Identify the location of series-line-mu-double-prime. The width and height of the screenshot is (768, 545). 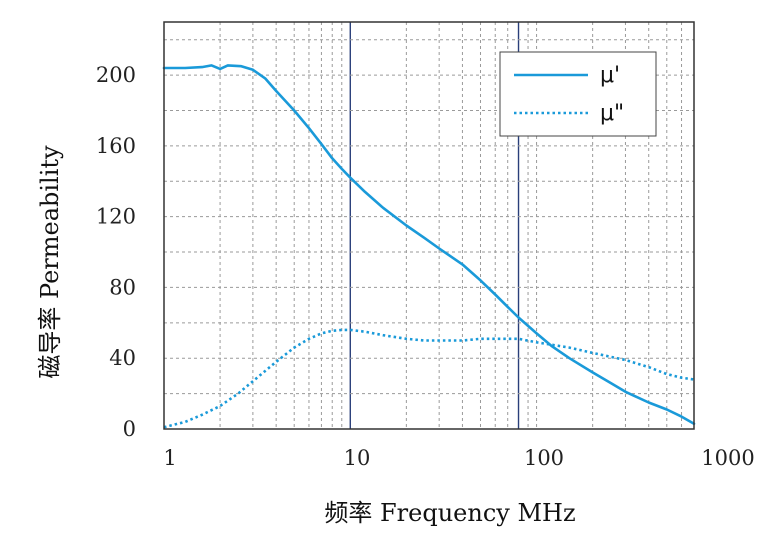
(429, 378).